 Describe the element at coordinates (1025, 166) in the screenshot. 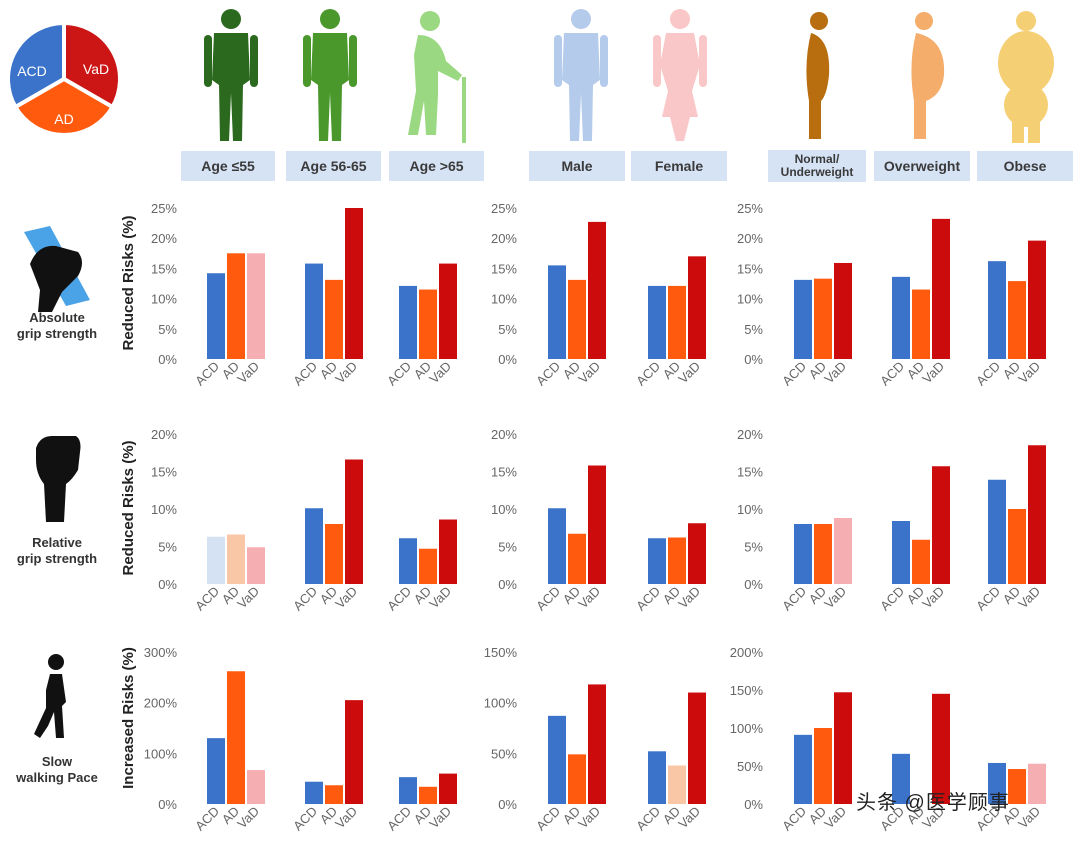

I see `group-header-8: Obese` at that location.